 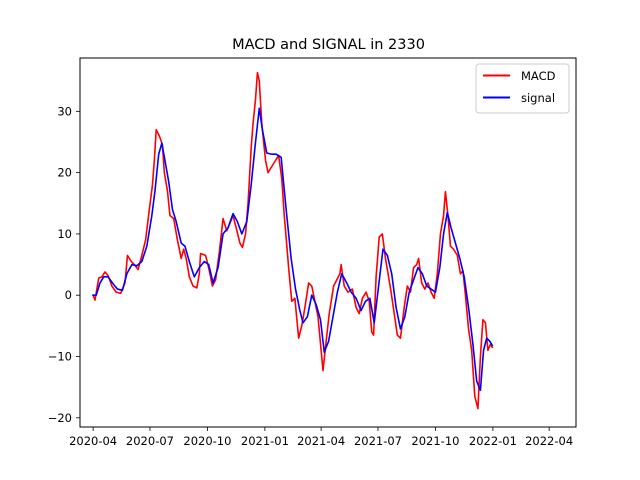 What do you see at coordinates (522, 88) in the screenshot?
I see `legend: MACD signal` at bounding box center [522, 88].